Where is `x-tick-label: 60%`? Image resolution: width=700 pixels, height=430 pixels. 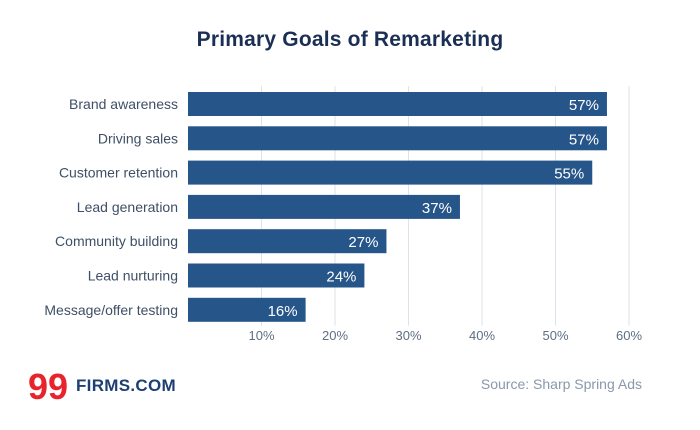 x-tick-label: 60% is located at coordinates (629, 335).